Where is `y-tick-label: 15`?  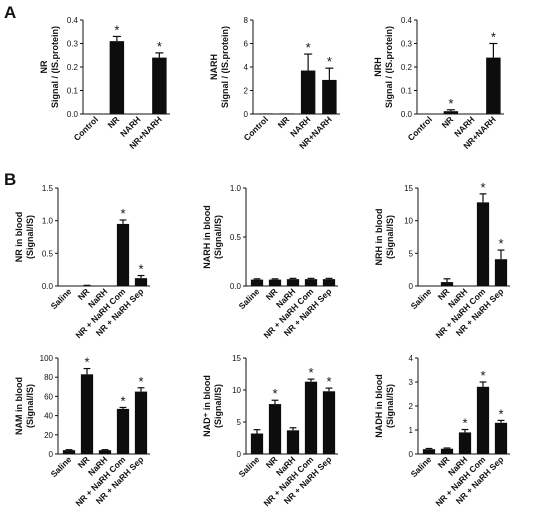
y-tick-label: 15 is located at coordinates (236, 358).